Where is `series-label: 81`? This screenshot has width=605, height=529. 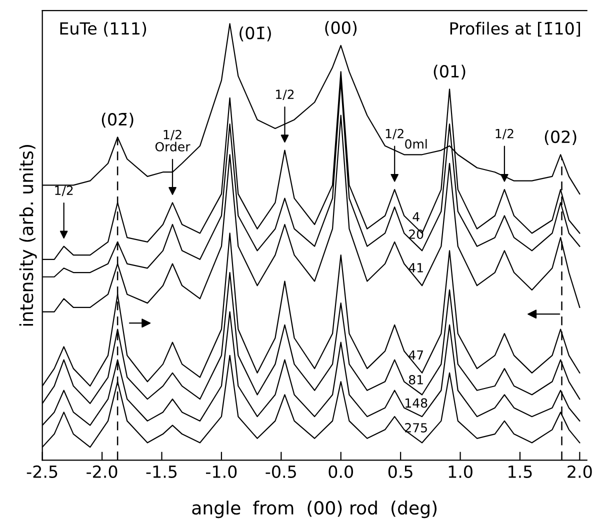 series-label: 81 is located at coordinates (415, 379).